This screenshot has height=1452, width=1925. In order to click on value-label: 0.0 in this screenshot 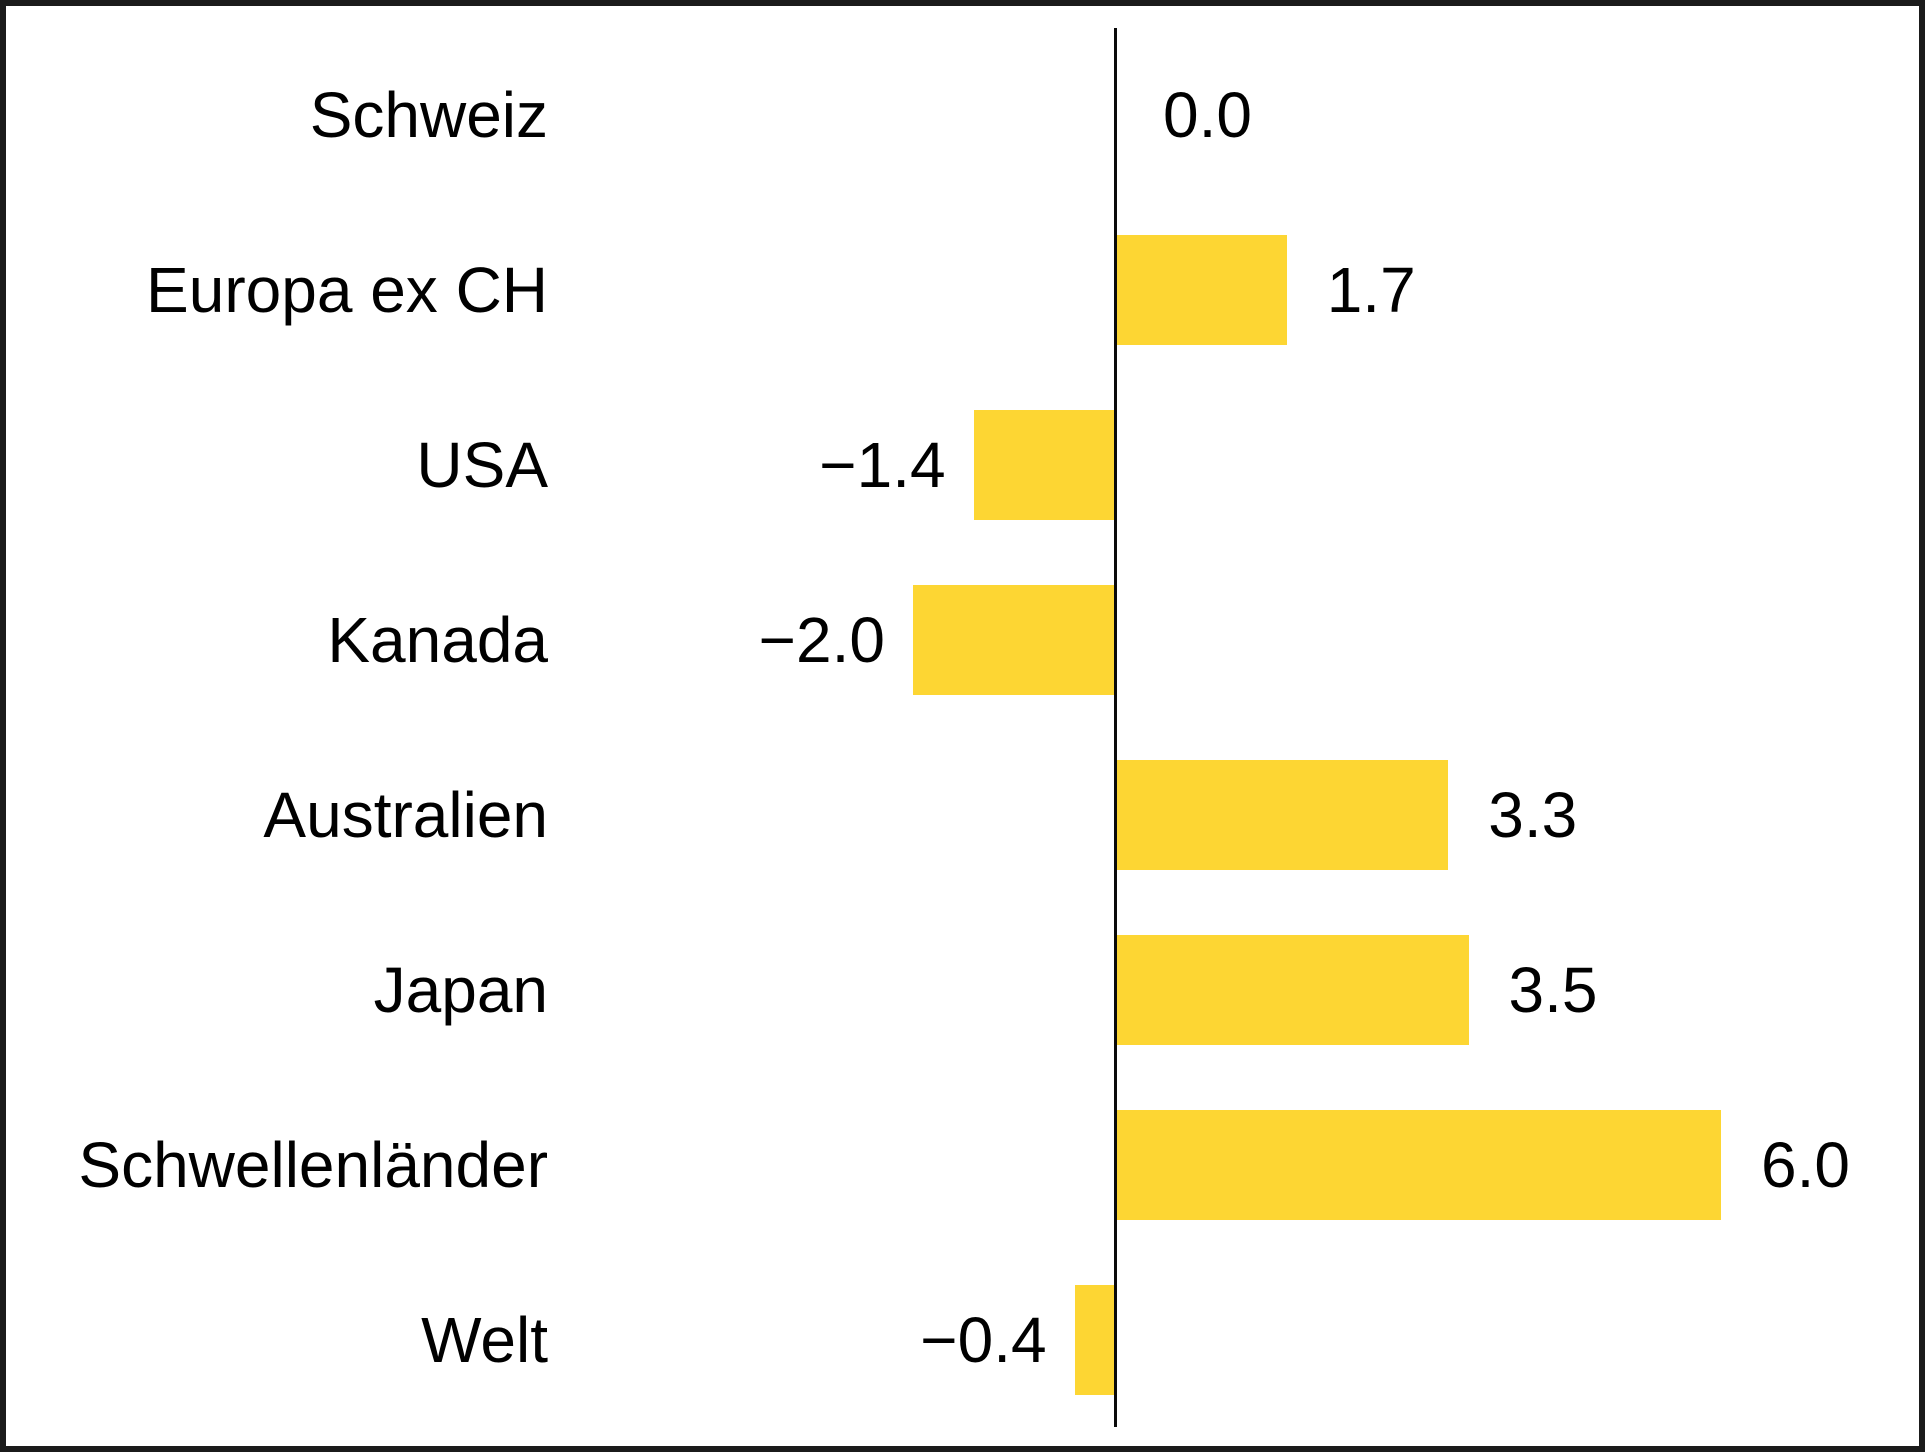, I will do `click(1207, 115)`.